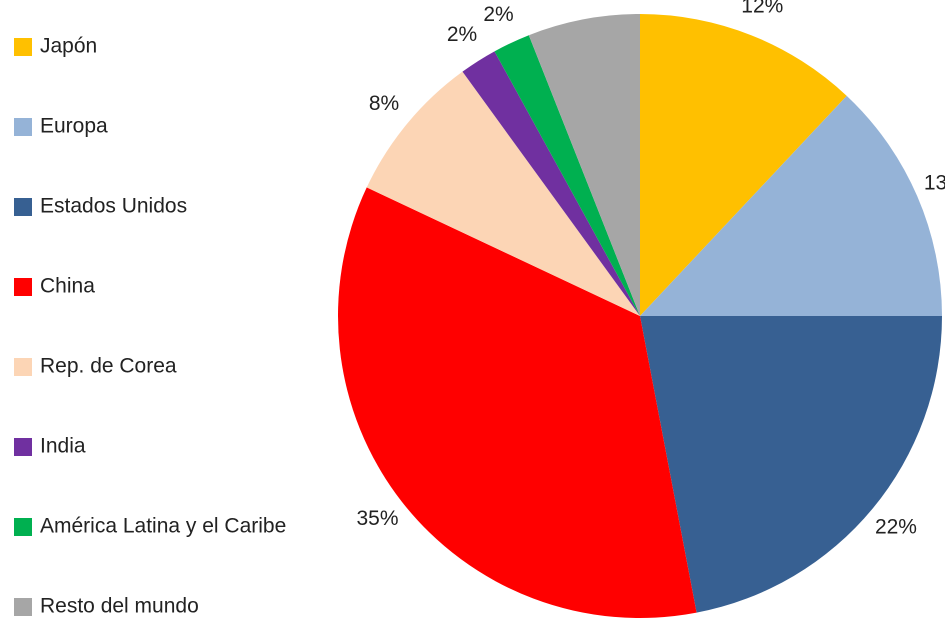 The width and height of the screenshot is (945, 620). What do you see at coordinates (63, 446) in the screenshot?
I see `legend-label: India` at bounding box center [63, 446].